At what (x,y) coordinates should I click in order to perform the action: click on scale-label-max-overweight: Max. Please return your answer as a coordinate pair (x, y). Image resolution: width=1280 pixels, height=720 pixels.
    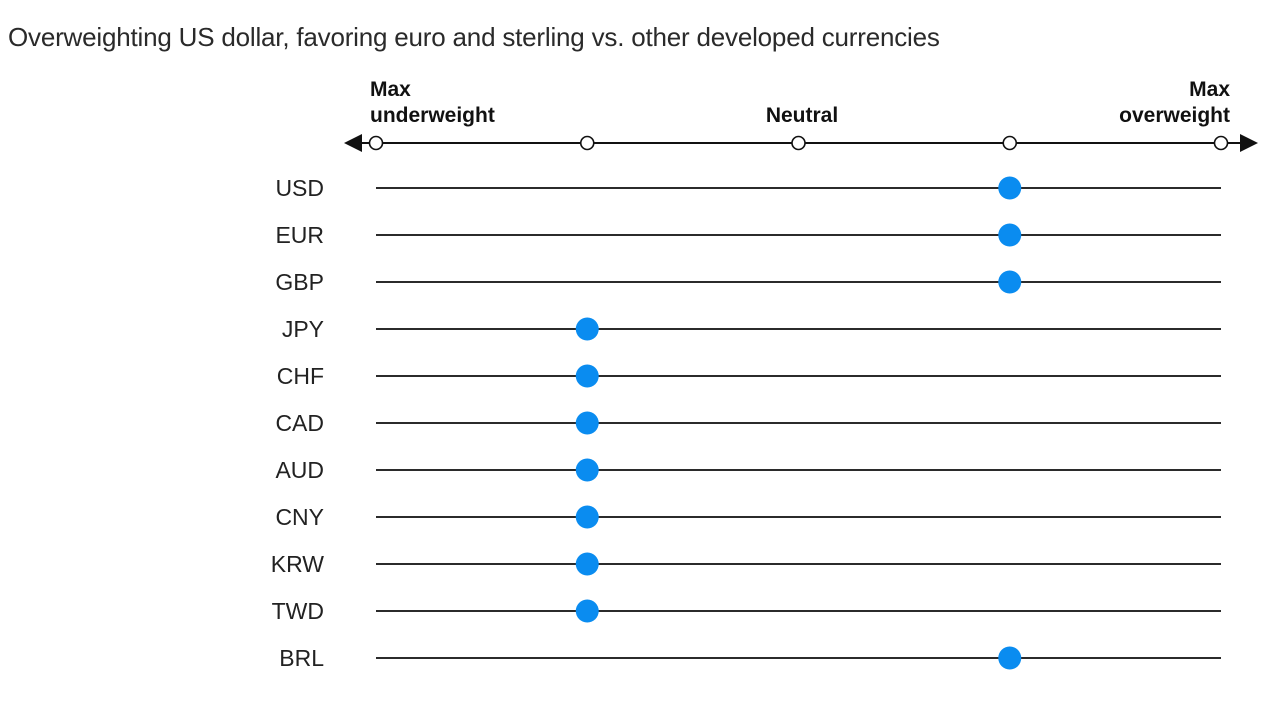
    Looking at the image, I should click on (1209, 89).